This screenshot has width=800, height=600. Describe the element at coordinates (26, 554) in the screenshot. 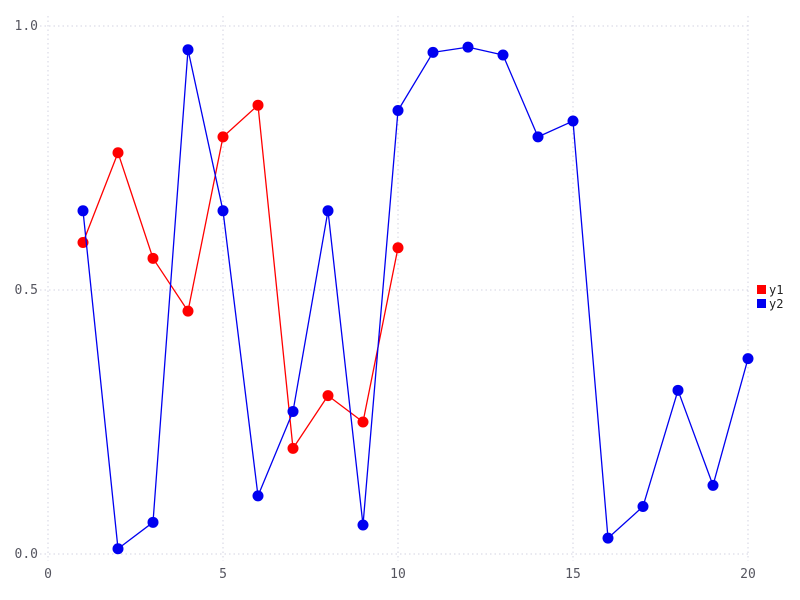

I see `y-tick-label: 0.0` at that location.